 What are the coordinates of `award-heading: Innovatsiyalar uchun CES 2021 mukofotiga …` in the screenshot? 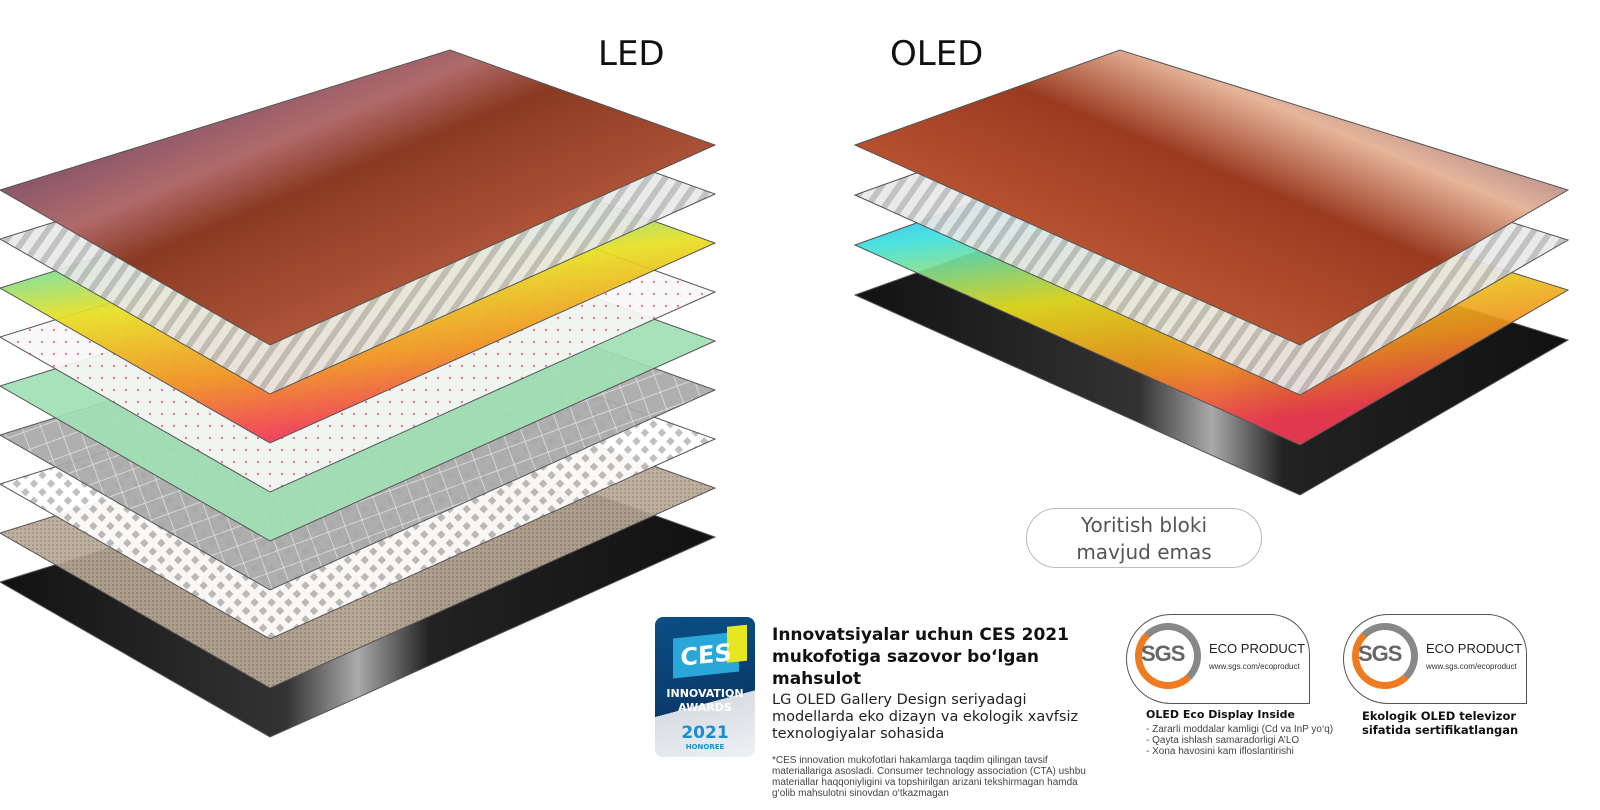 It's located at (937, 657).